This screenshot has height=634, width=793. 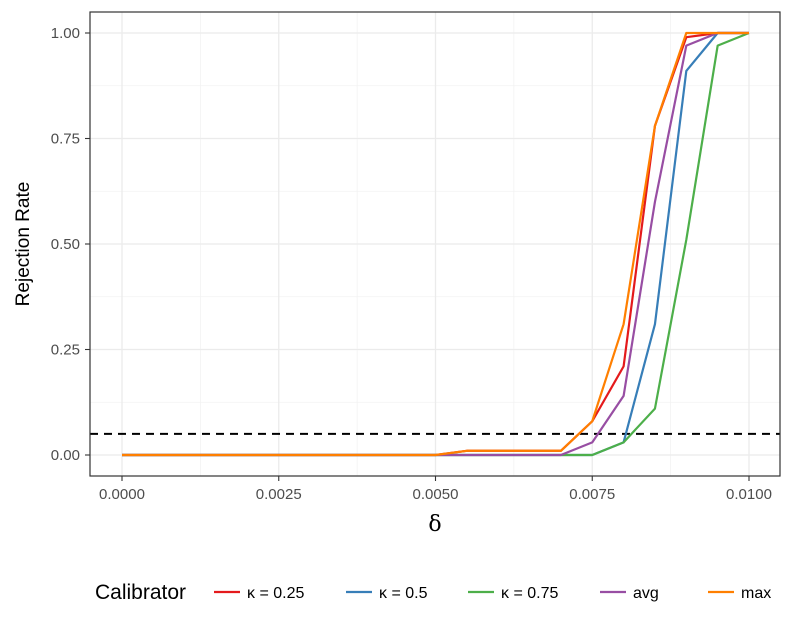 What do you see at coordinates (279, 494) in the screenshot?
I see `x-tick-label: 0.0025` at bounding box center [279, 494].